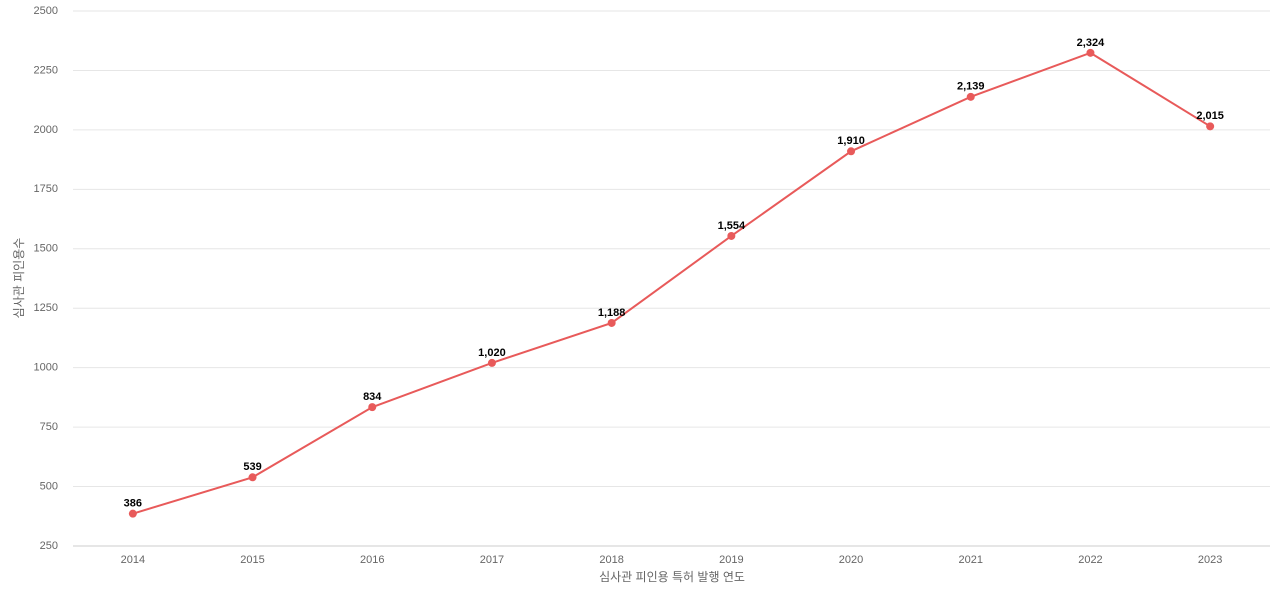 The image size is (1280, 600). What do you see at coordinates (46, 189) in the screenshot?
I see `y-tick-label: 1750` at bounding box center [46, 189].